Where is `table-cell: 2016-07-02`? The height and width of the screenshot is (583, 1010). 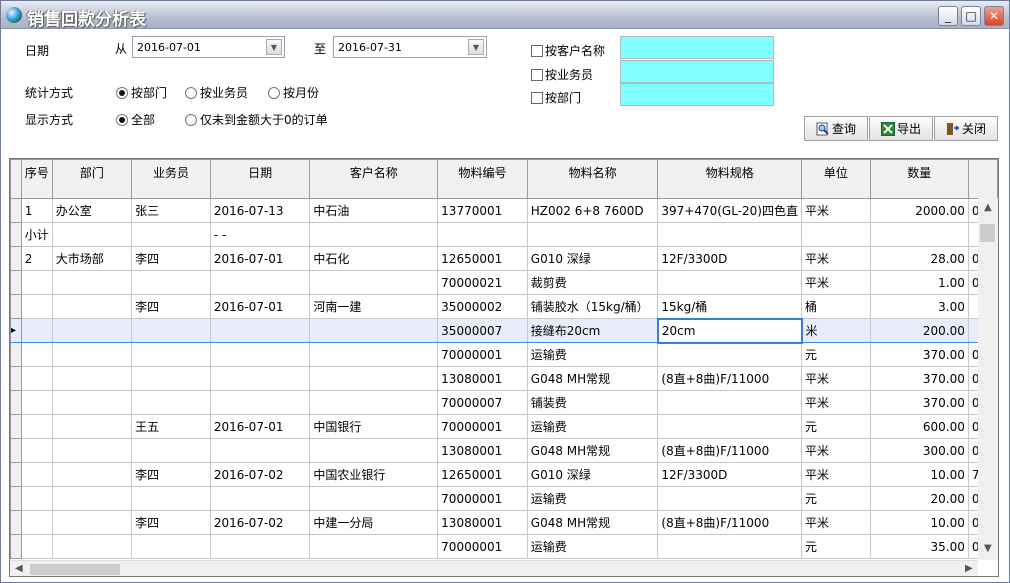
table-cell: 2016-07-02 is located at coordinates (260, 474).